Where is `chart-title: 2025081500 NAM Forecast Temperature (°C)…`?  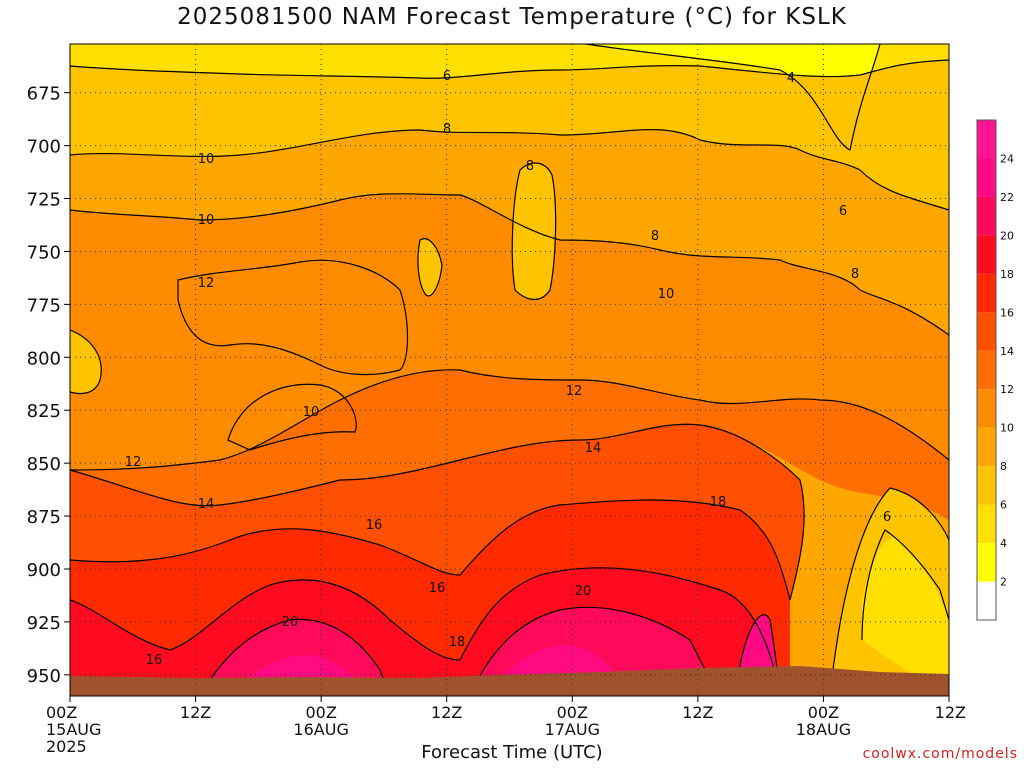
chart-title: 2025081500 NAM Forecast Temperature (°C)… is located at coordinates (512, 17).